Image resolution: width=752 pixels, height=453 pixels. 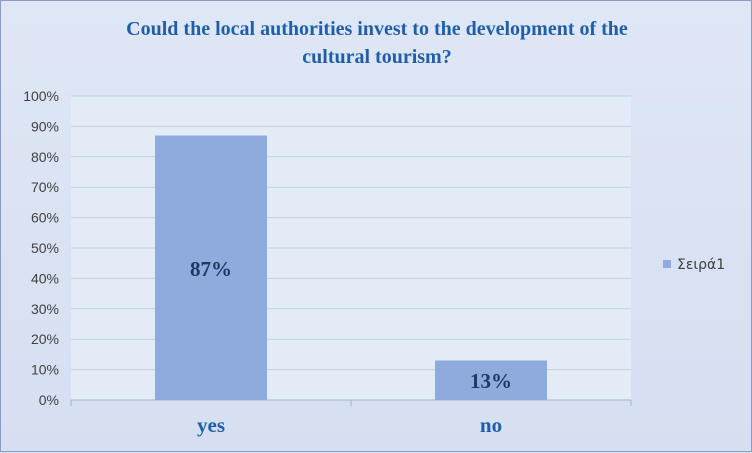 I want to click on bar-yes, so click(x=211, y=267).